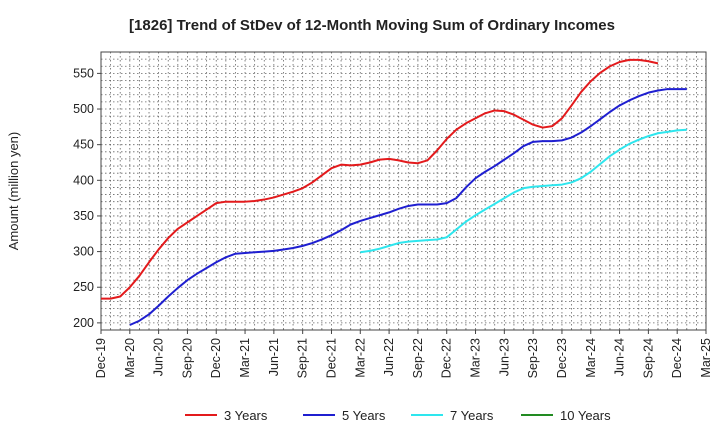 The image size is (720, 440). Describe the element at coordinates (476, 358) in the screenshot. I see `x-tick-label: Mar-23` at that location.